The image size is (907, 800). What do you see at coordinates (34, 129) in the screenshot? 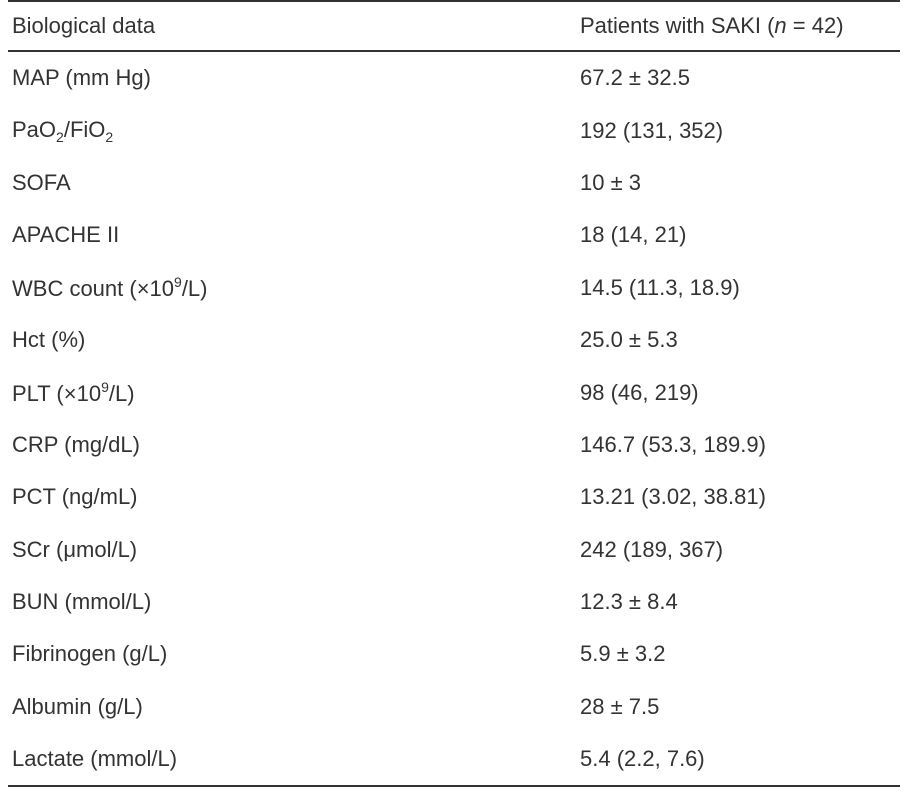
I see `row-label-pre: PaO` at bounding box center [34, 129].